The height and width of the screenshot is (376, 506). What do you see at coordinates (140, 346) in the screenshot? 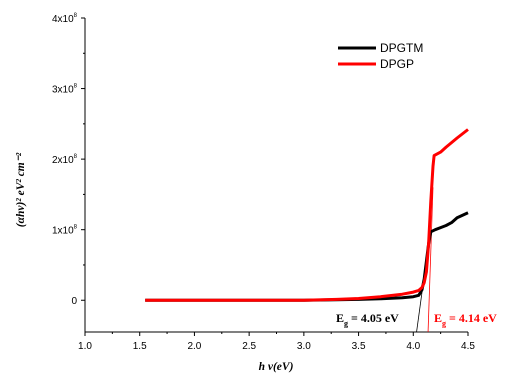
I see `x-tick-label: 1.5` at bounding box center [140, 346].